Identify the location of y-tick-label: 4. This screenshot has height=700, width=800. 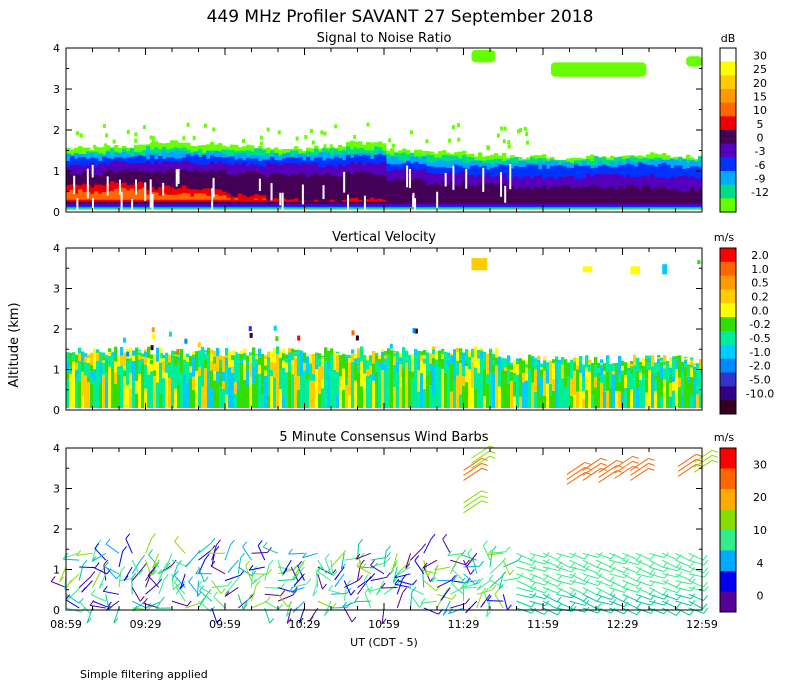
(56, 248).